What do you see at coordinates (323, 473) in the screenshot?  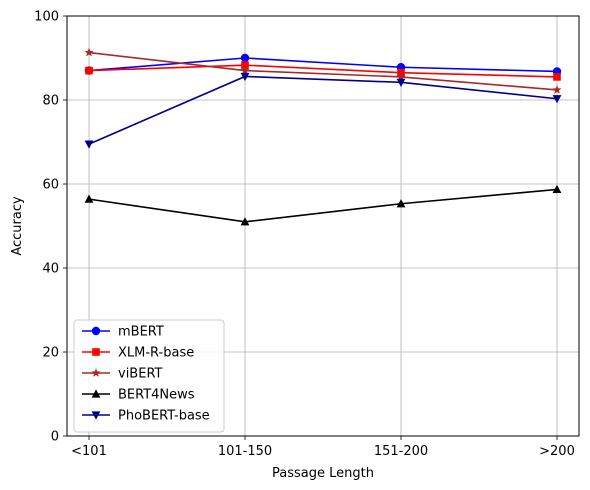 I see `x-axis-label: Passage Length` at bounding box center [323, 473].